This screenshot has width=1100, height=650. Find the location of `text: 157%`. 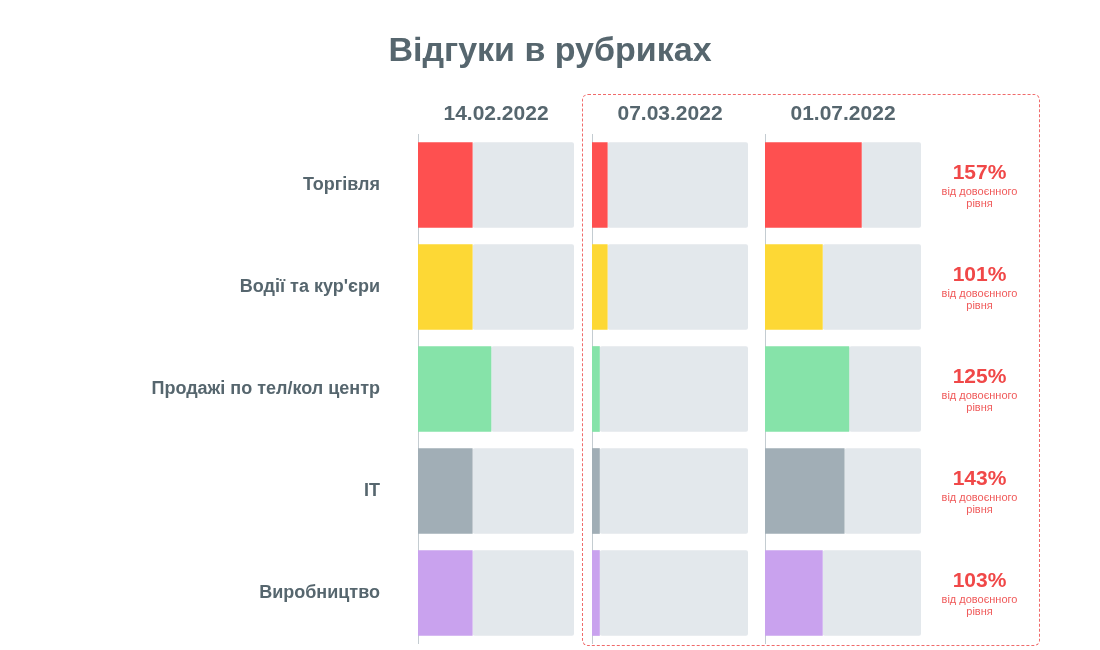

text: 157% is located at coordinates (979, 171).